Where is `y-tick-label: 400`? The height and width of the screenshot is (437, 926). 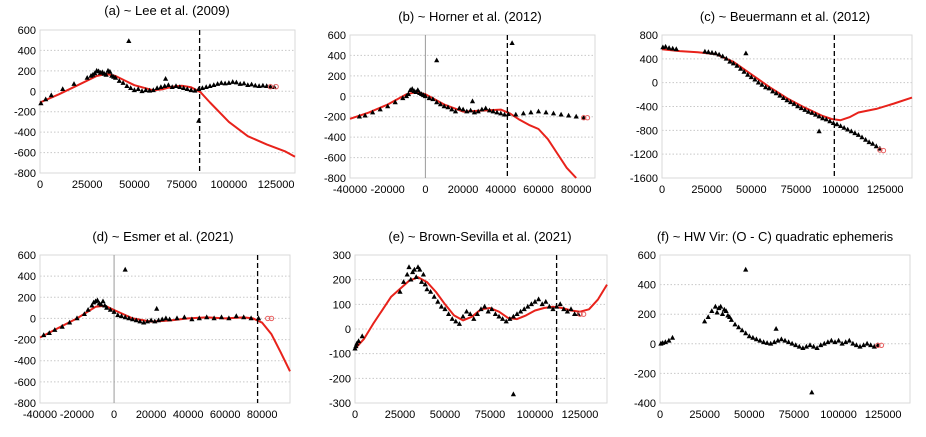 y-tick-label: 400 is located at coordinates (647, 286).